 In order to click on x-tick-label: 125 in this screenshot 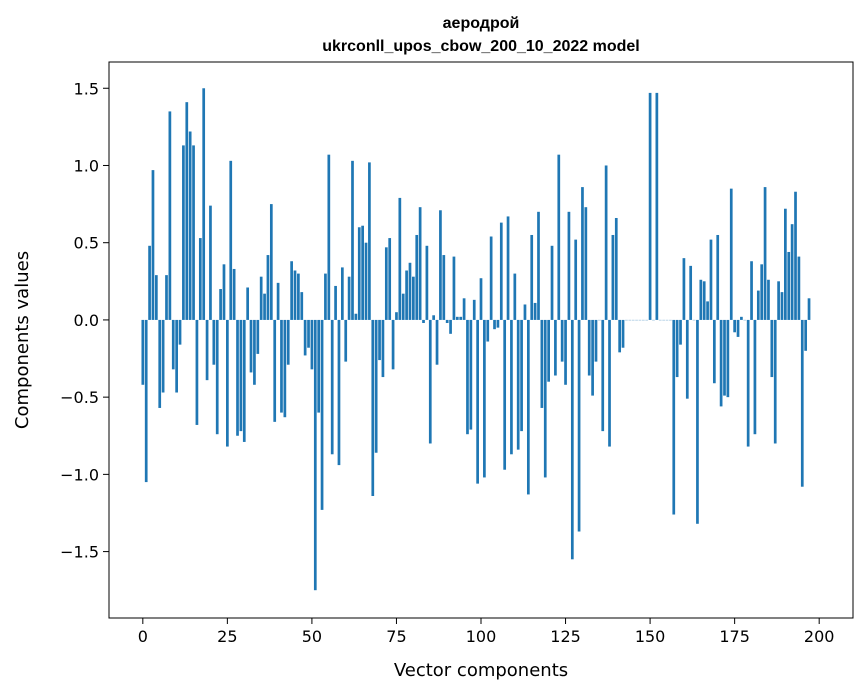, I will do `click(565, 636)`.